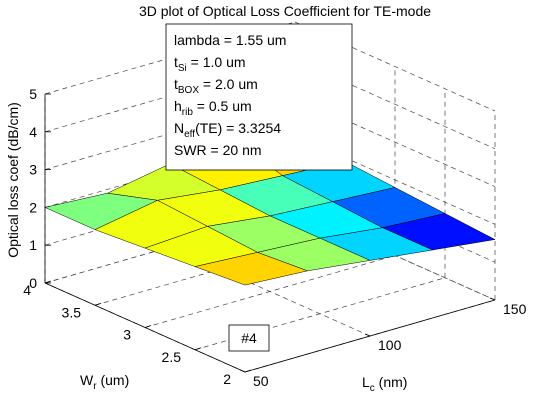 This screenshot has height=403, width=553. What do you see at coordinates (228, 84) in the screenshot?
I see `annotation-line-part: = 2.0 um` at bounding box center [228, 84].